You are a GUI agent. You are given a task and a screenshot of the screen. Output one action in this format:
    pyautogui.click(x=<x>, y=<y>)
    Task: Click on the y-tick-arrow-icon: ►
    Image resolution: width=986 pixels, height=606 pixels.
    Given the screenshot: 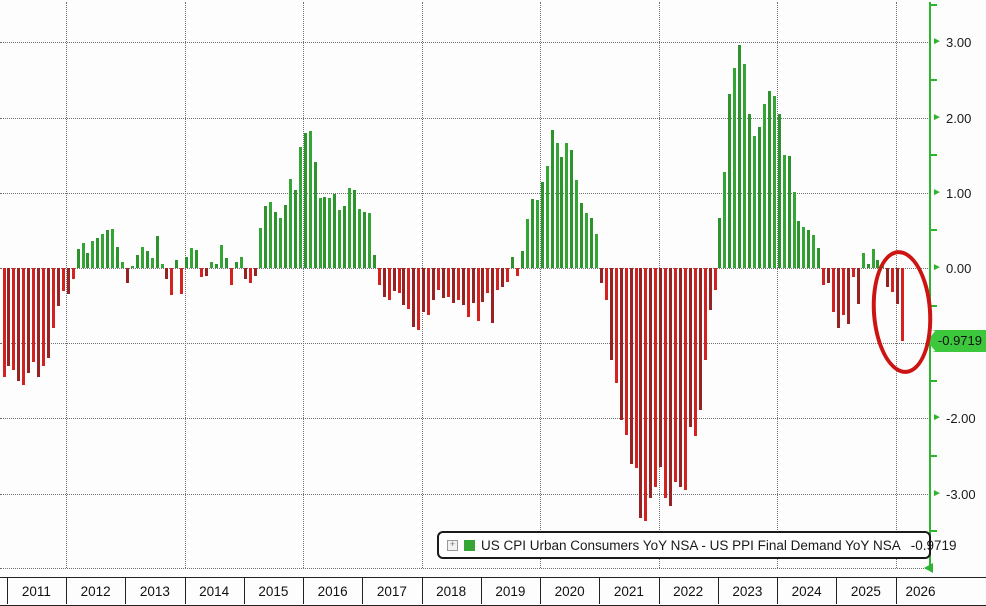 What is the action you would take?
    pyautogui.click(x=937, y=418)
    